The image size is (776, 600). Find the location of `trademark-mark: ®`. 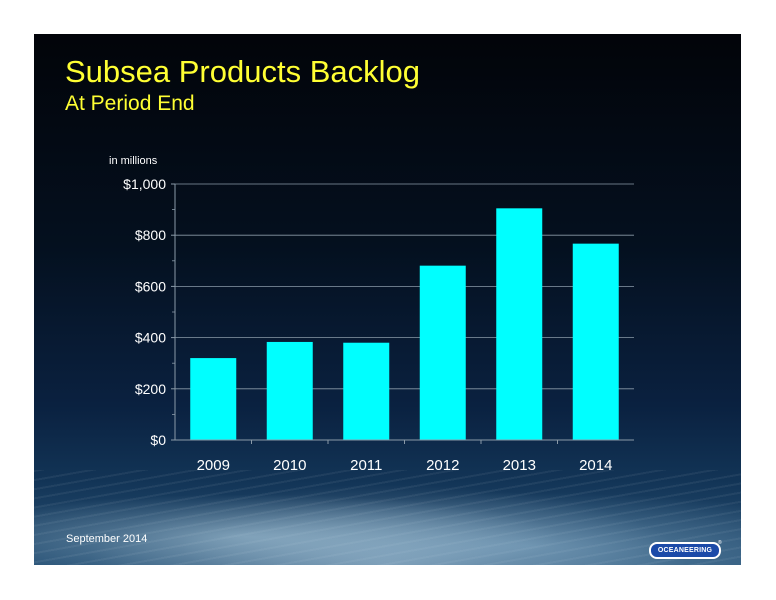

trademark-mark: ® is located at coordinates (720, 543).